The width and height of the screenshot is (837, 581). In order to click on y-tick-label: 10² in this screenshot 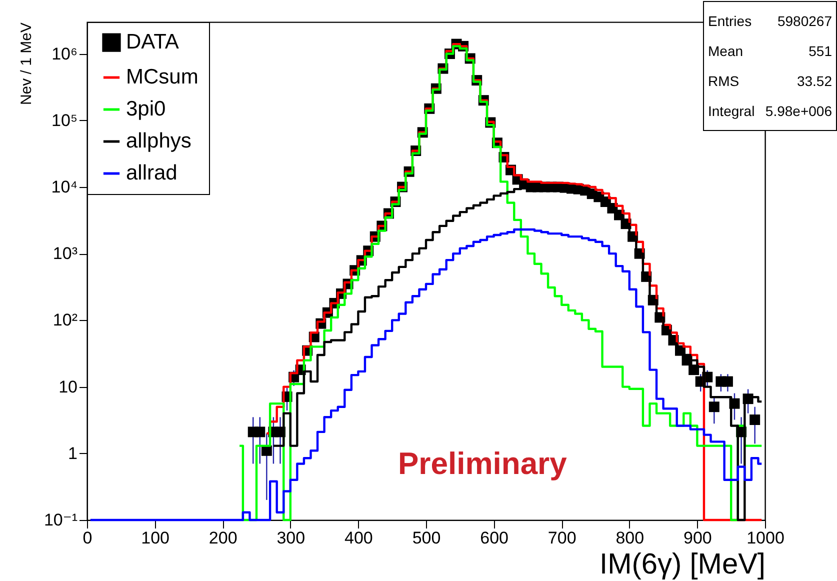, I will do `click(65, 320)`.